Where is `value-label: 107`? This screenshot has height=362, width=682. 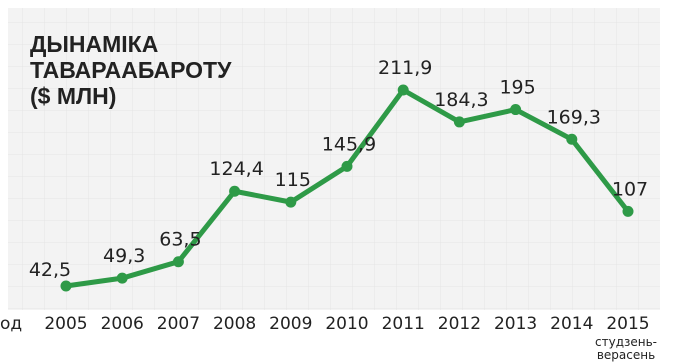
value-label: 107 is located at coordinates (630, 189).